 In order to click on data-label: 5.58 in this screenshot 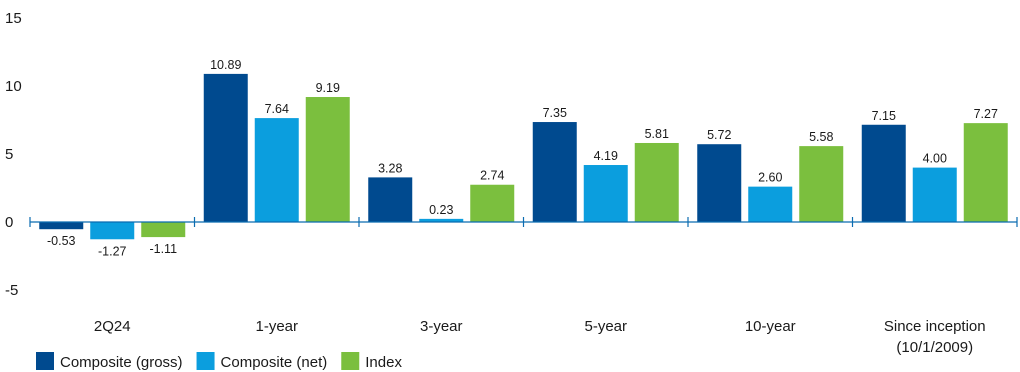, I will do `click(821, 137)`.